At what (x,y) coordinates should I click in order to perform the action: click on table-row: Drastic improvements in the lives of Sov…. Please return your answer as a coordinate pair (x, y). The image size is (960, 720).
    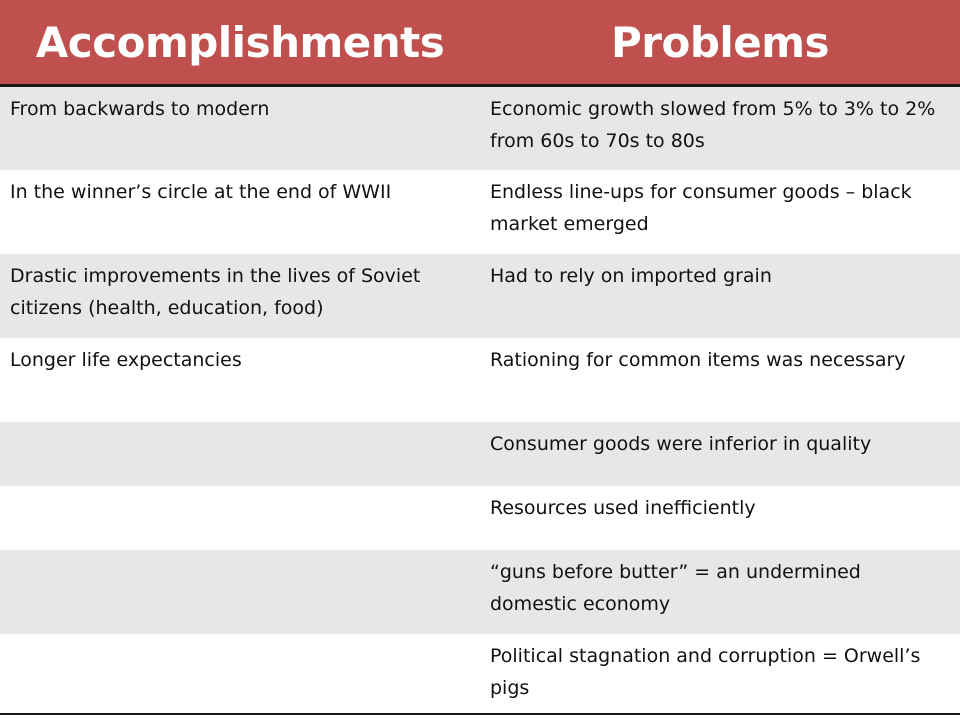
    Looking at the image, I should click on (480, 295).